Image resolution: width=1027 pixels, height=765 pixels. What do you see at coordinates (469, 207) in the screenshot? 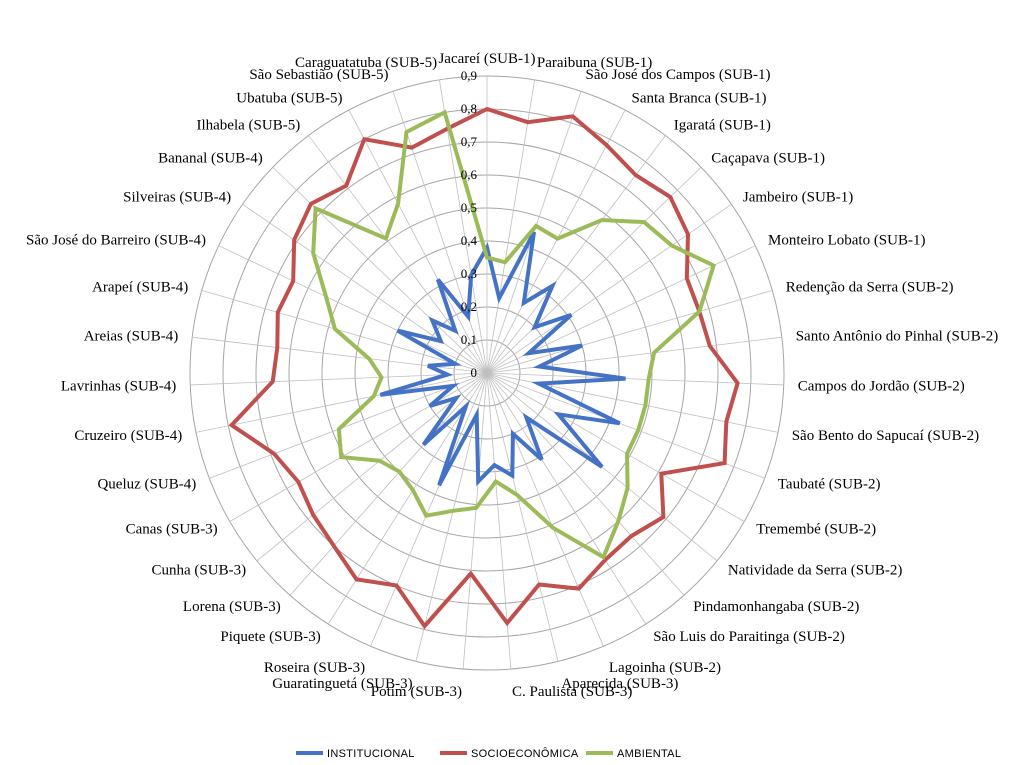
I see `radial-tick-label: 0,5` at bounding box center [469, 207].